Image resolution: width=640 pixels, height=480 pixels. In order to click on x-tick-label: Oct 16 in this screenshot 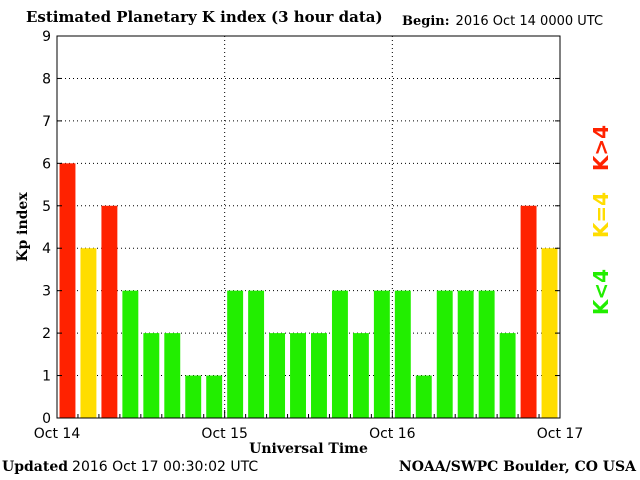, I will do `click(392, 434)`.